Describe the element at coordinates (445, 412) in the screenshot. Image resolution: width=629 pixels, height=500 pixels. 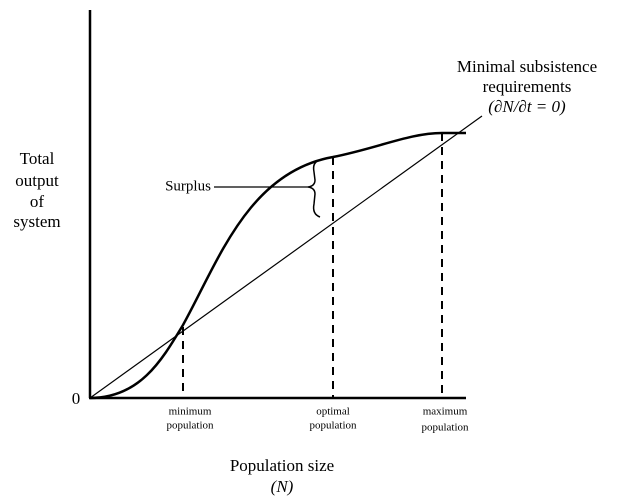
I see `marker-label: maximum` at that location.